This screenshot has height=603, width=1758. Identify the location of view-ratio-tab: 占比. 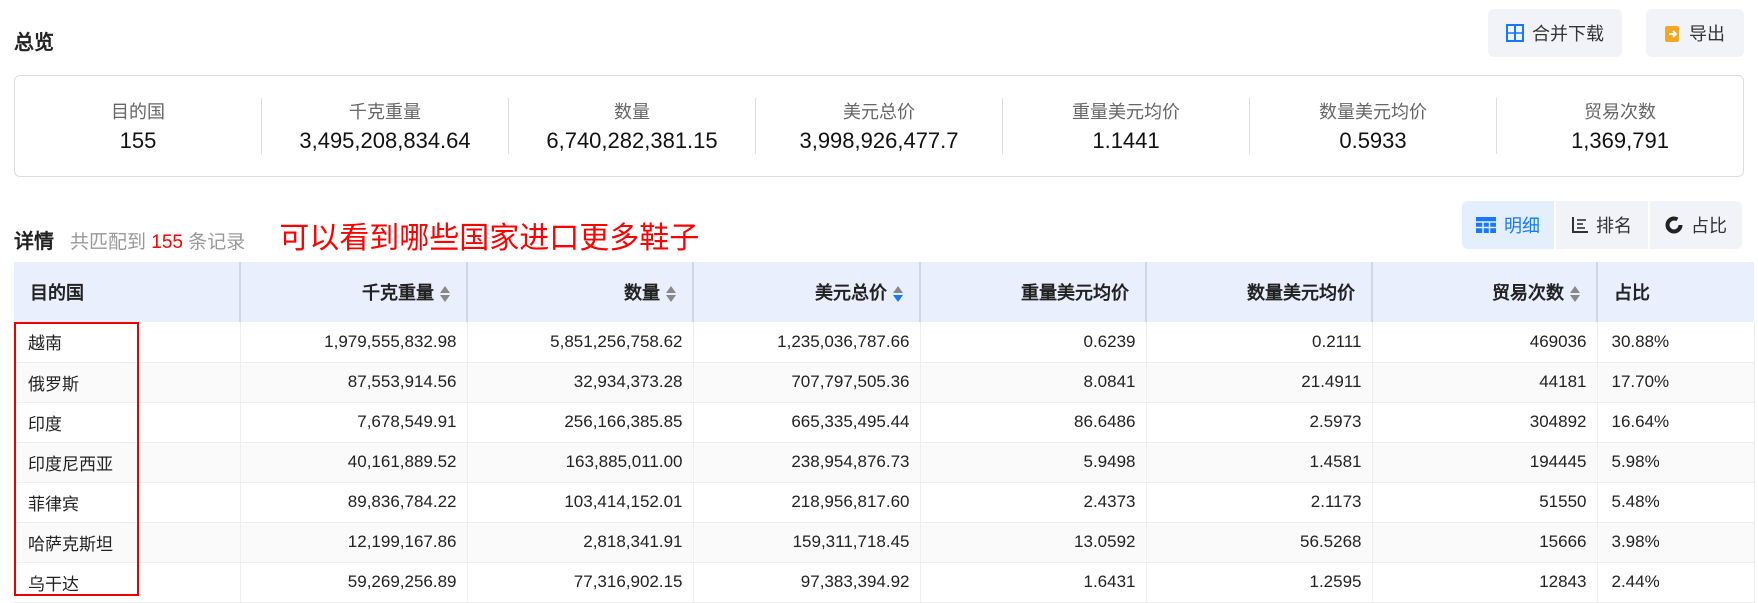
(1696, 225).